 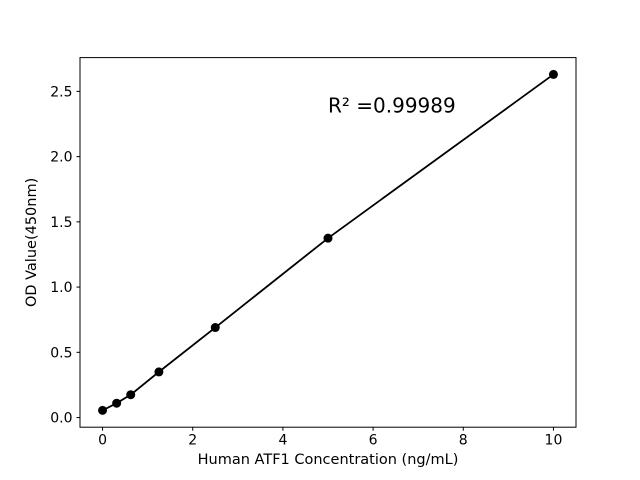 What do you see at coordinates (102, 440) in the screenshot?
I see `x-tick-label: 0` at bounding box center [102, 440].